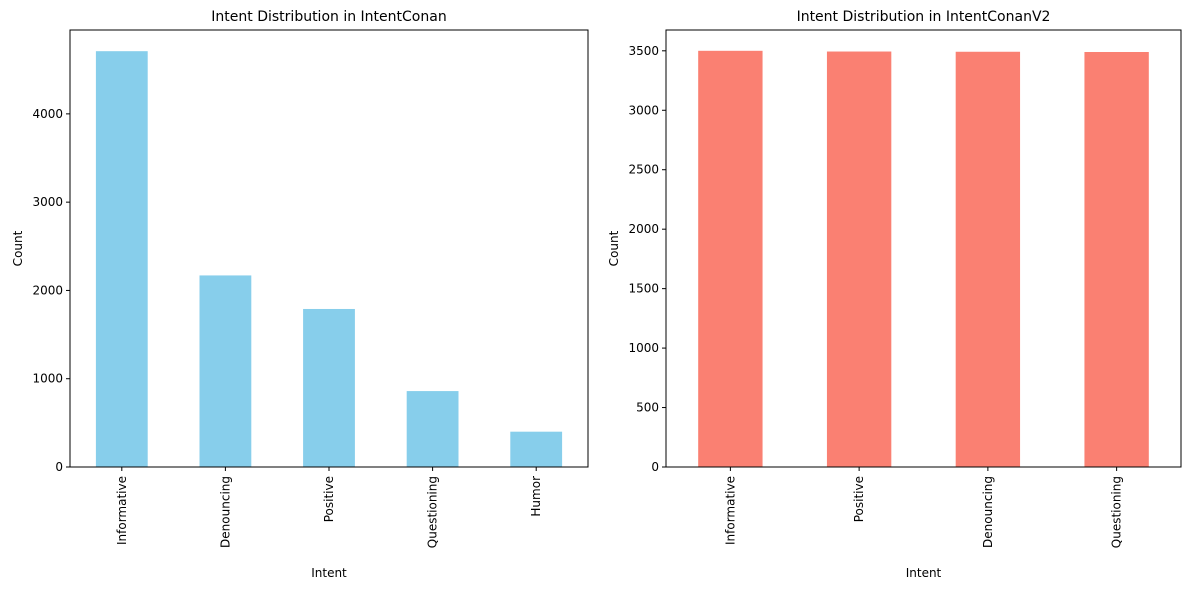 The height and width of the screenshot is (590, 1189). Describe the element at coordinates (647, 259) in the screenshot. I see `y-ticks: 0 500 1000 1500 2000 2500 3000 3500` at that location.